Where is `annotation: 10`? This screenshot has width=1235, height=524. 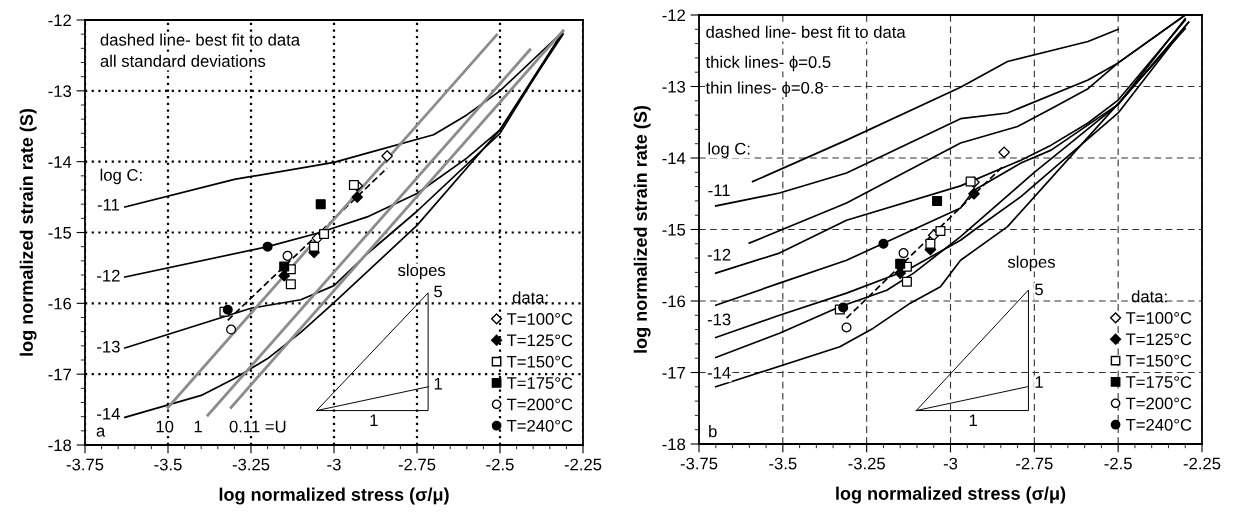
annotation: 10 is located at coordinates (165, 426).